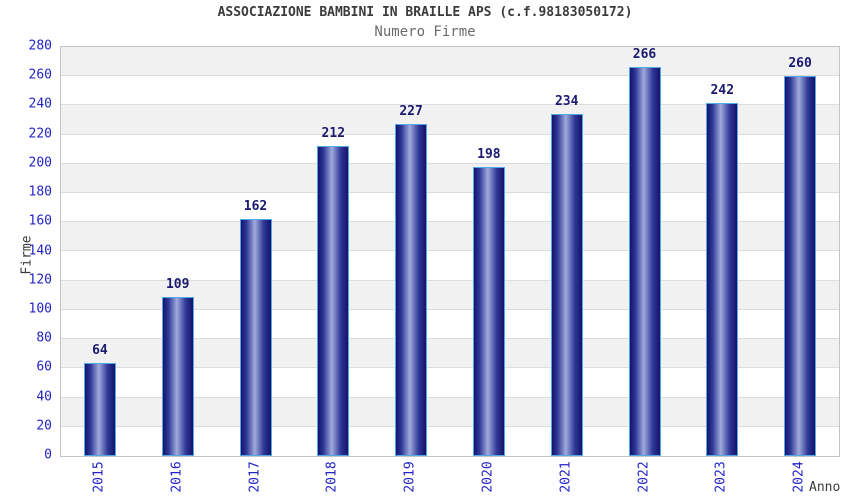  What do you see at coordinates (425, 32) in the screenshot?
I see `chart-subtitle: Numero Firme` at bounding box center [425, 32].